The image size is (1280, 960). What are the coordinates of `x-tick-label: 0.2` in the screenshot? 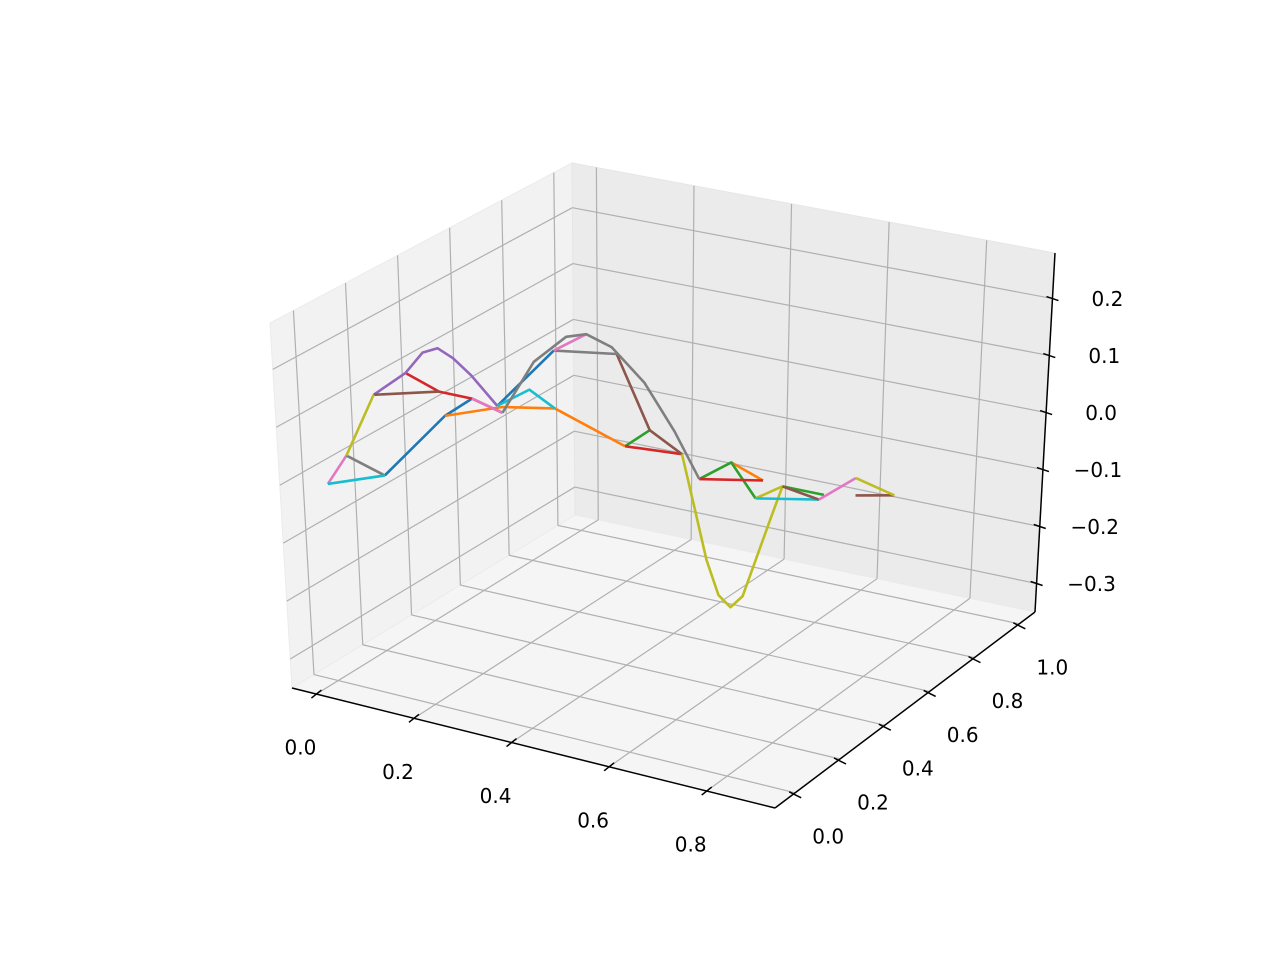 It's located at (398, 772).